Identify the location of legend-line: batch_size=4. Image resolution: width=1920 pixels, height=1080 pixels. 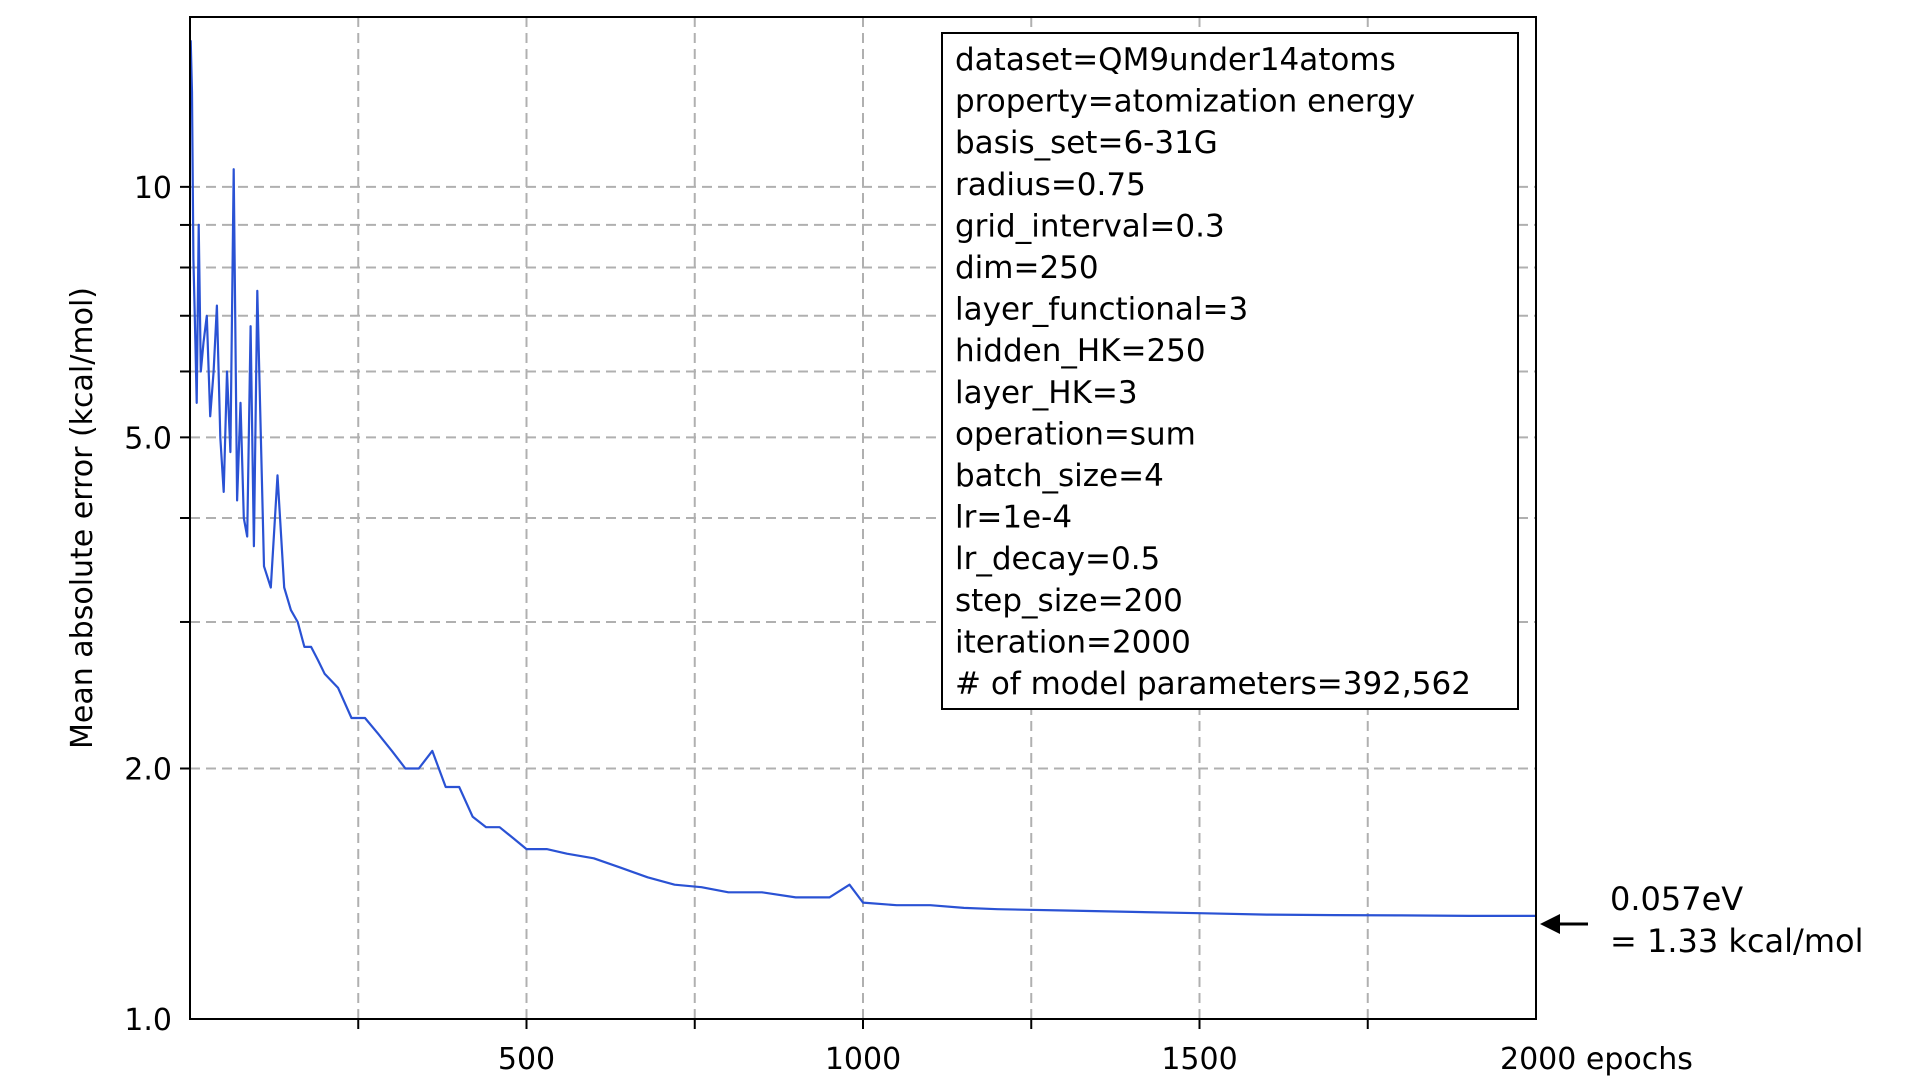
(1059, 476).